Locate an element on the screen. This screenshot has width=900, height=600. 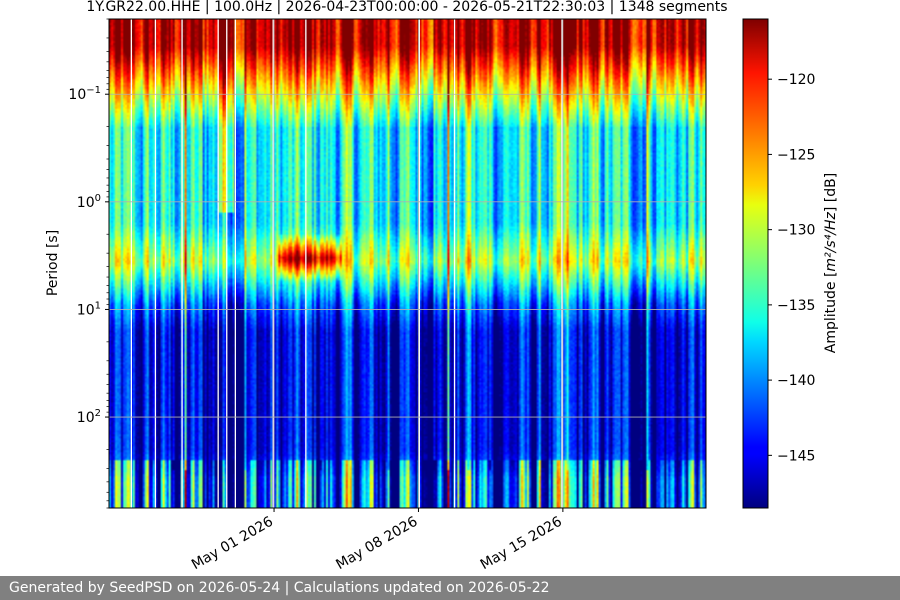
x-tick-label: May 01 2026 is located at coordinates (232, 544).